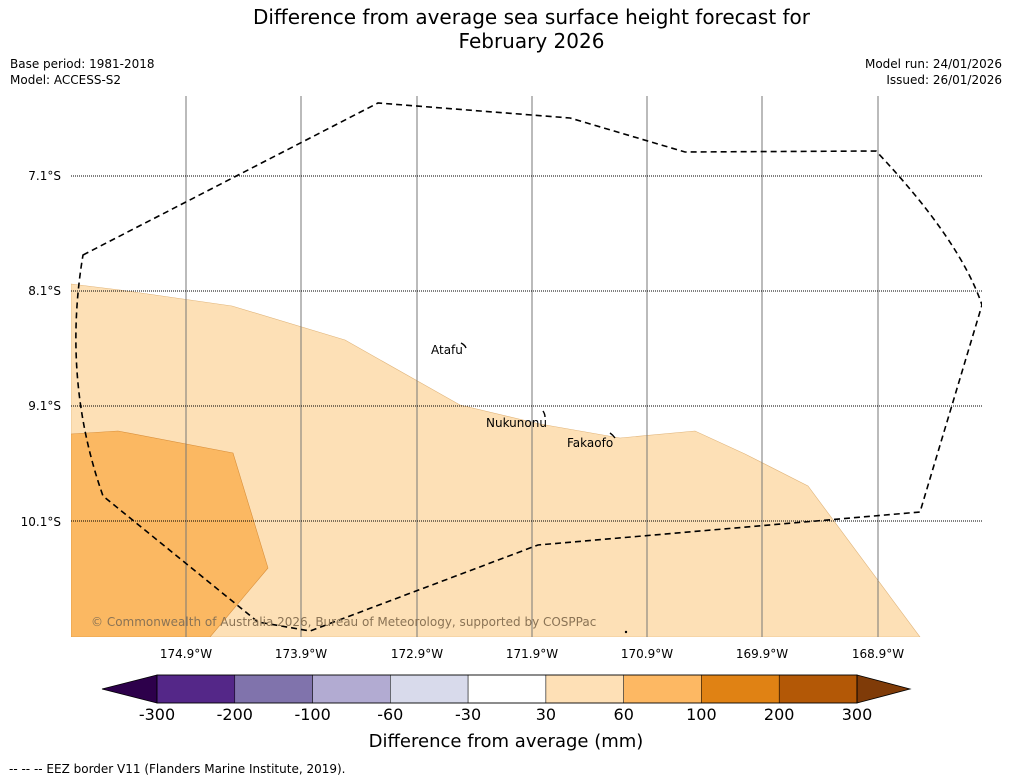  What do you see at coordinates (878, 654) in the screenshot?
I see `lon-label-168-9: 168.9°W` at bounding box center [878, 654].